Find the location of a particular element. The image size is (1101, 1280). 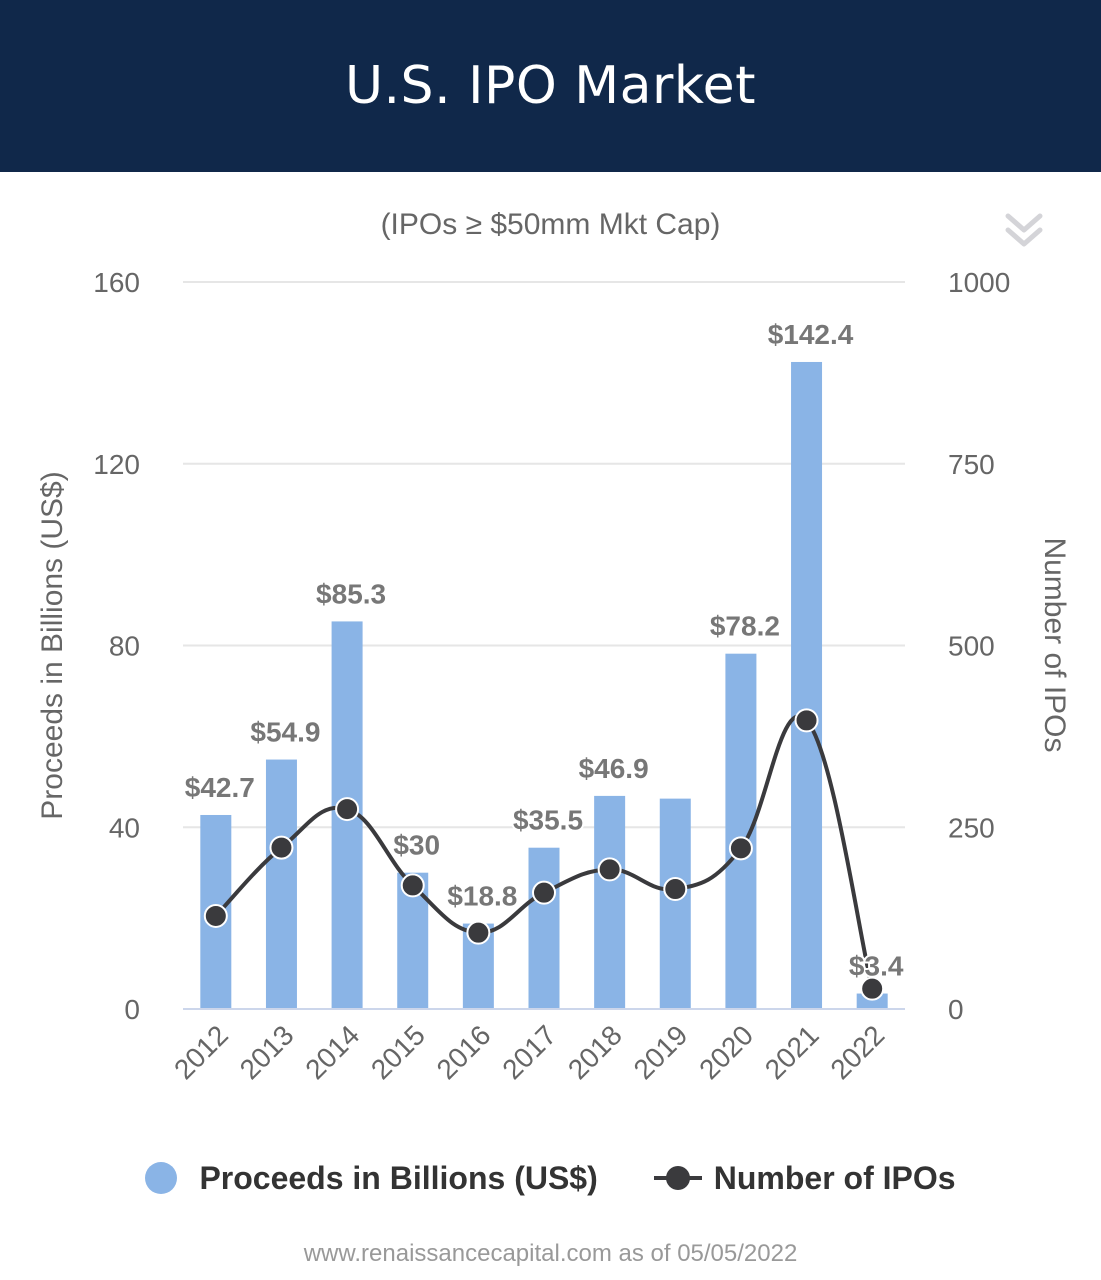

x-tick-label: 2012 is located at coordinates (201, 1052).